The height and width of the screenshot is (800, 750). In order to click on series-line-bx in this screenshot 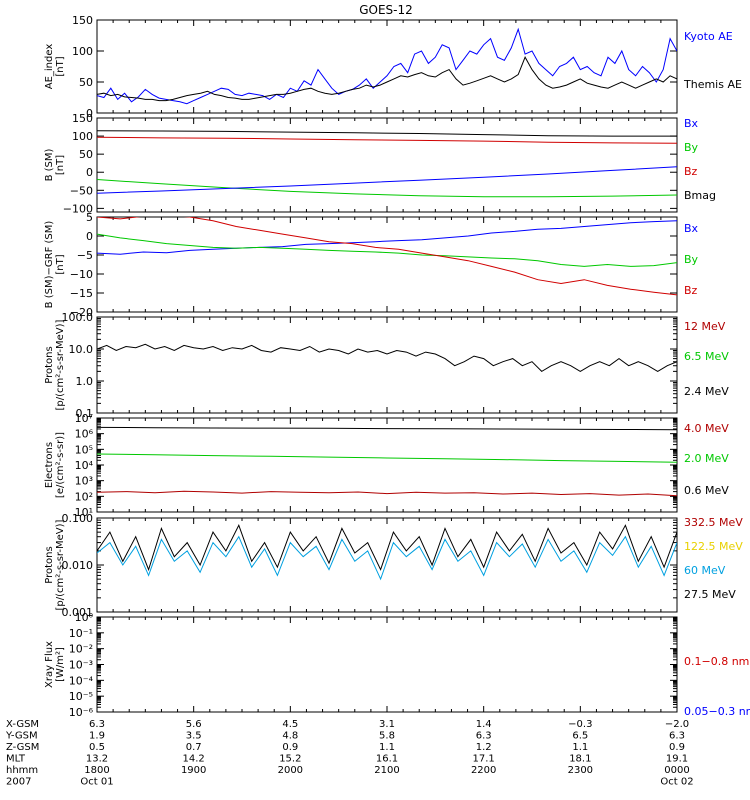, I will do `click(387, 180)`.